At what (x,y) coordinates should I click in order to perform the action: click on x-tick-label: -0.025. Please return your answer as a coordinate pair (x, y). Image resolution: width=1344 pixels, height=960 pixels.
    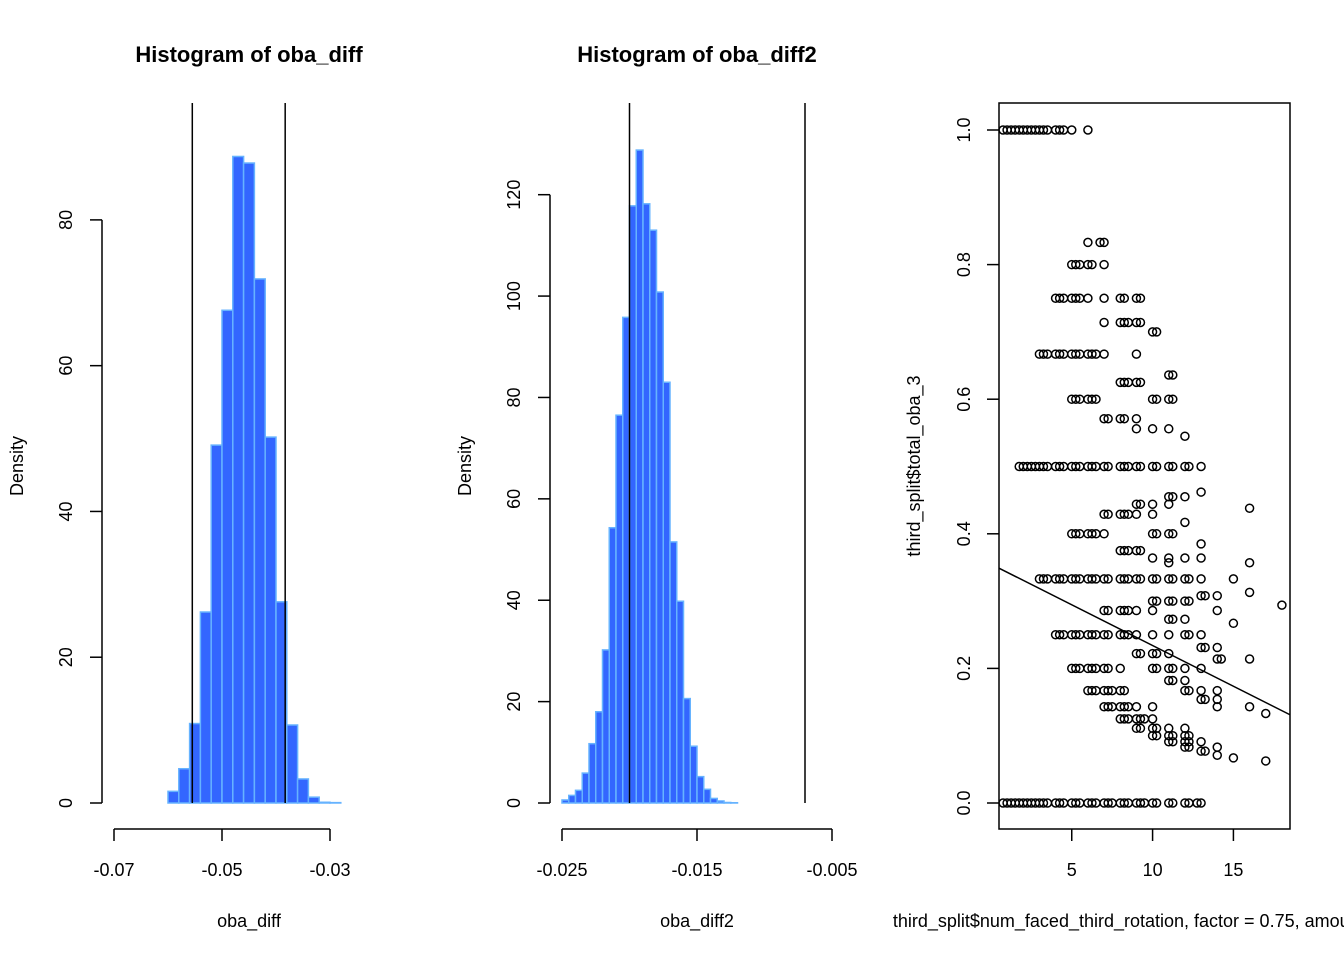
    Looking at the image, I should click on (561, 870).